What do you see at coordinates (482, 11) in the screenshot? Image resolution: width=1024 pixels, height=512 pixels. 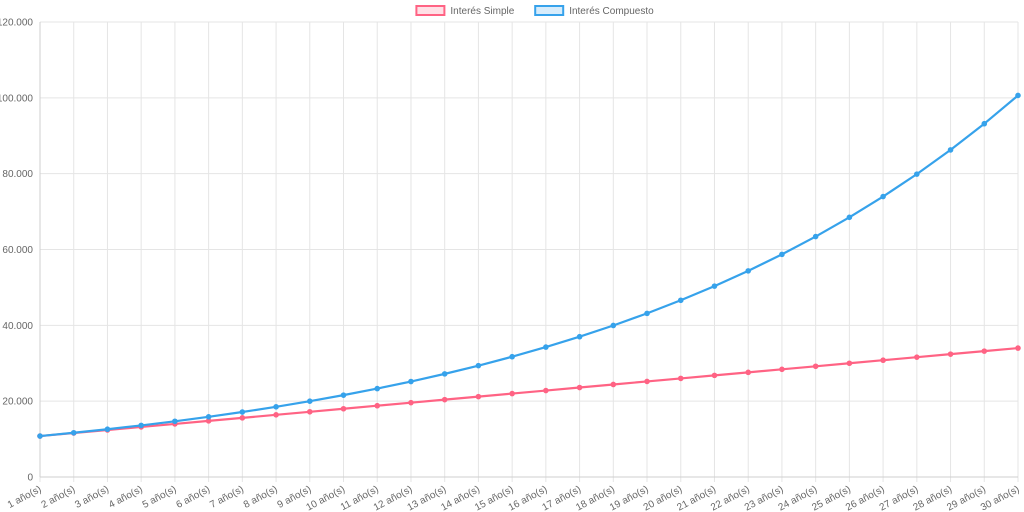 I see `legend-label: Interés Simple` at bounding box center [482, 11].